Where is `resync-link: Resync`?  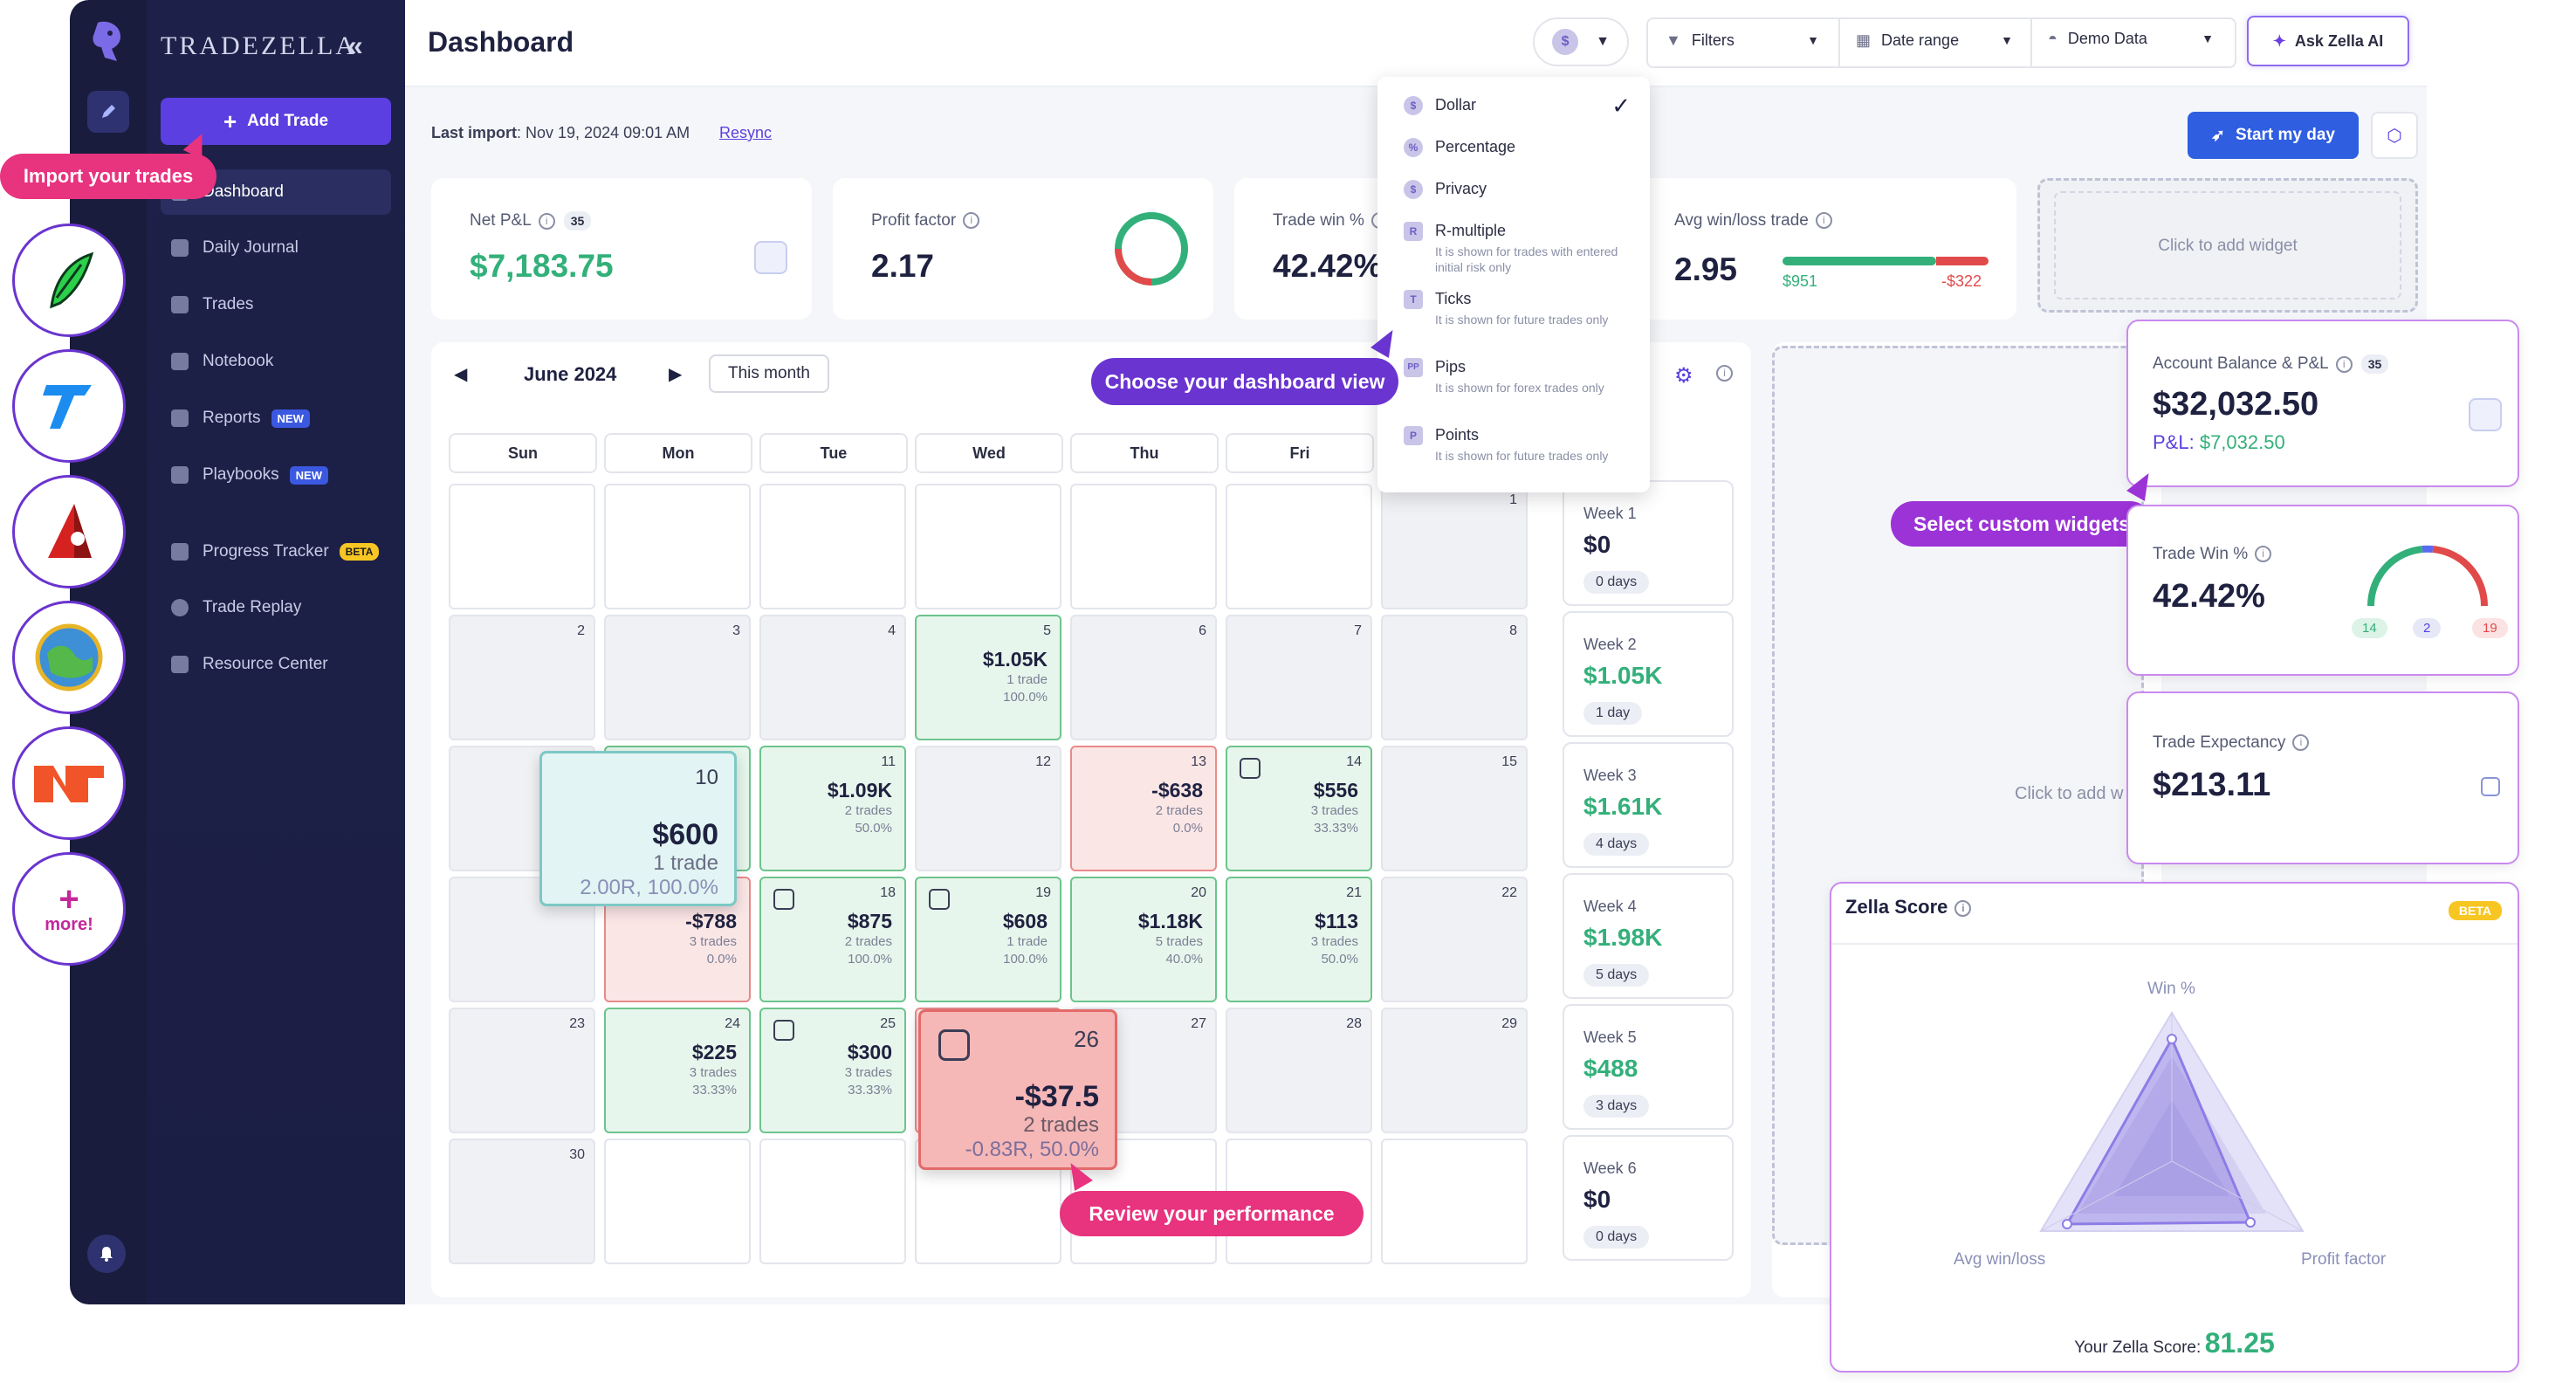 resync-link: Resync is located at coordinates (746, 132).